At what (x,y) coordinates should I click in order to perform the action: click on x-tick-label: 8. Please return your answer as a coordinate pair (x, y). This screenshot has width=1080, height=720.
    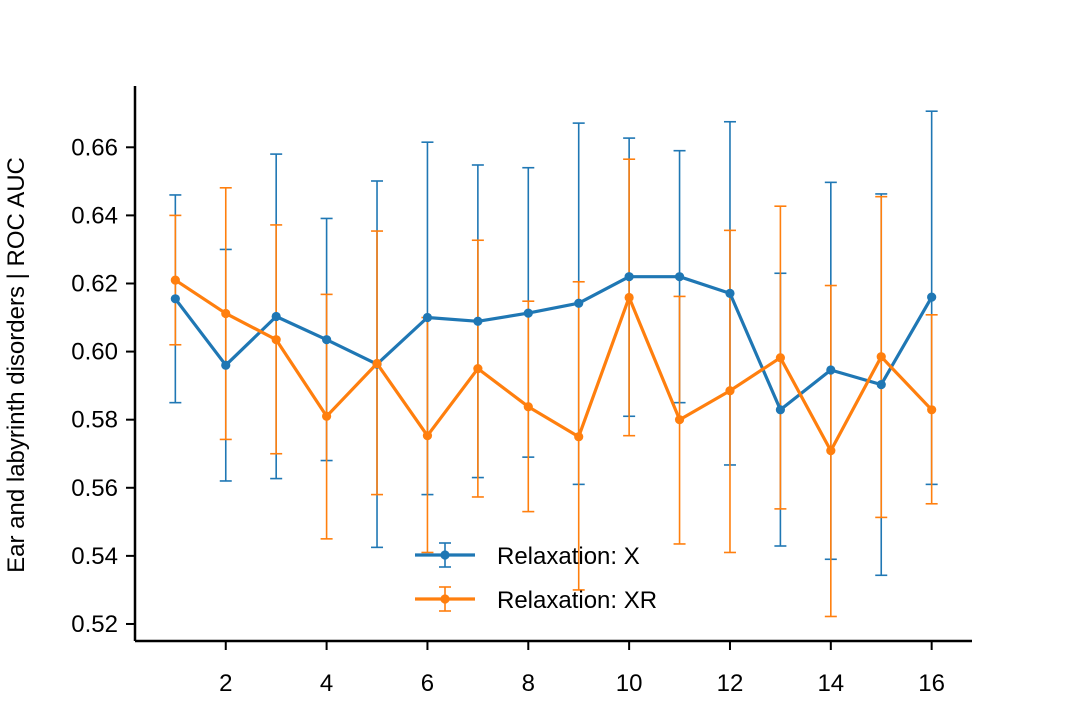
    Looking at the image, I should click on (528, 683).